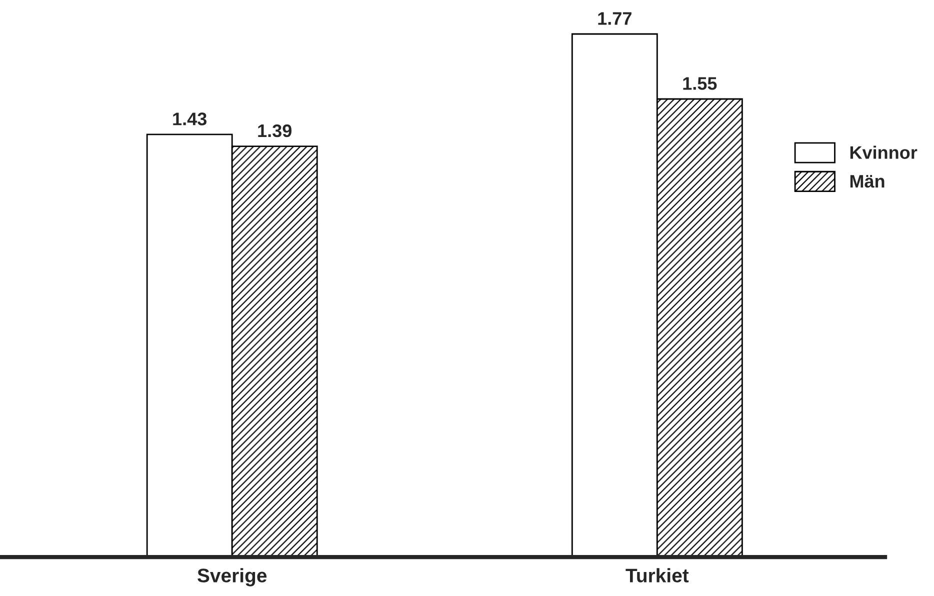  What do you see at coordinates (275, 131) in the screenshot?
I see `data-label: 1.39` at bounding box center [275, 131].